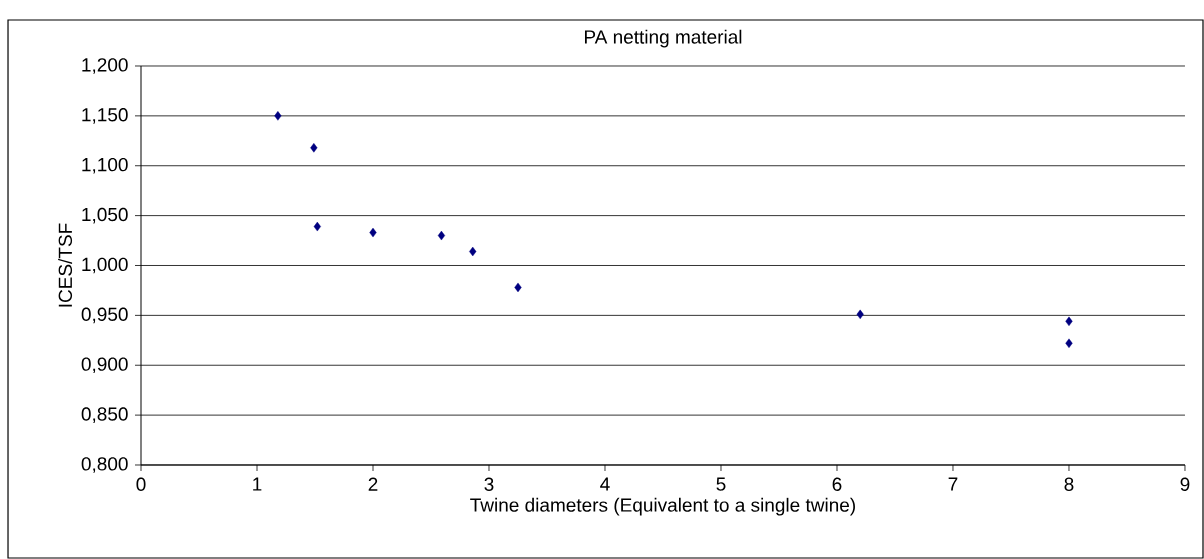 The height and width of the screenshot is (559, 1204). I want to click on x-tick-label: 1, so click(257, 484).